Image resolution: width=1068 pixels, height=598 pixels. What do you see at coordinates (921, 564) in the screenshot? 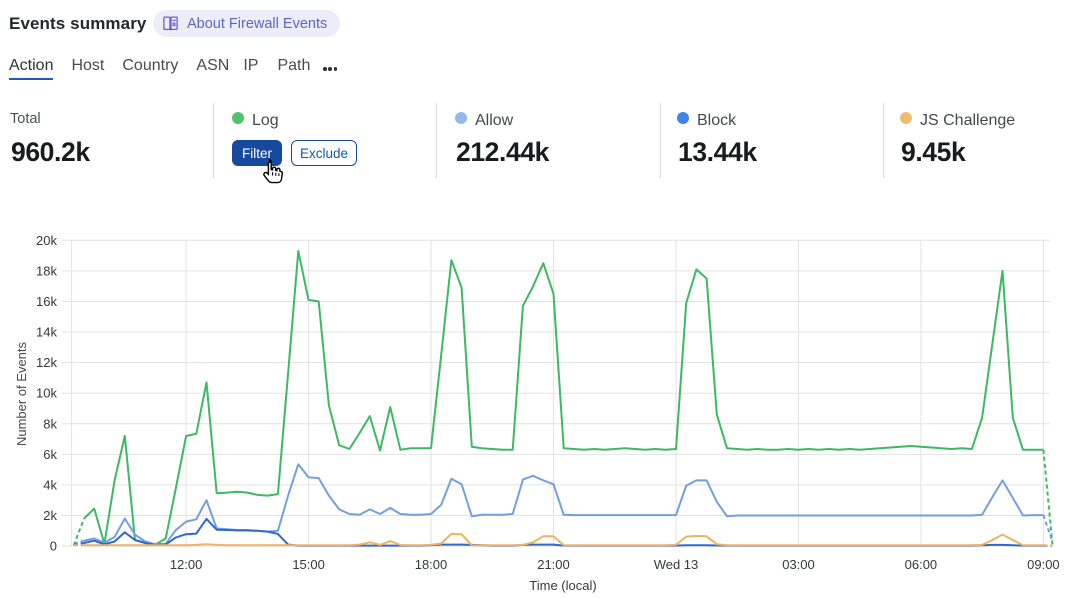
I see `svg-text: 06:00` at bounding box center [921, 564].